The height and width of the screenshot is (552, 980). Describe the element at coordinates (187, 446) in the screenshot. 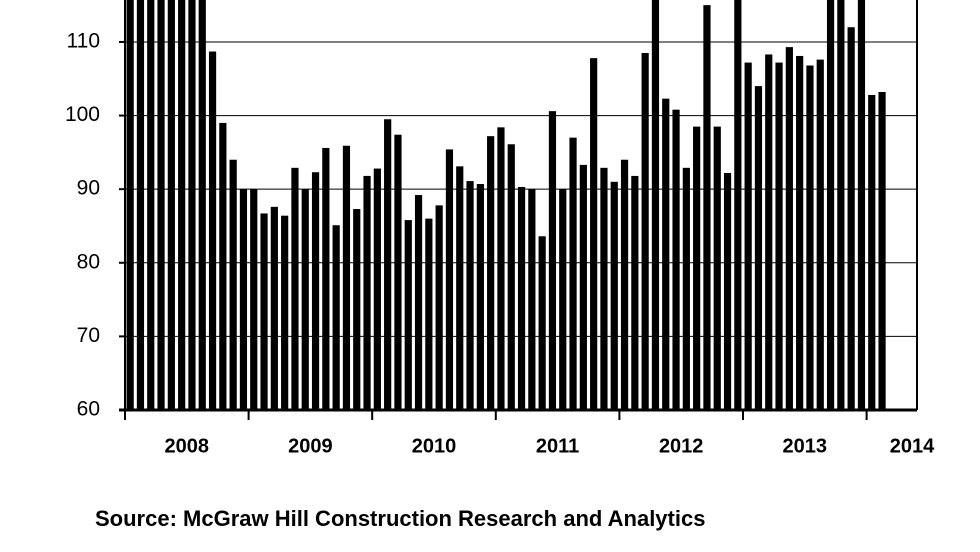

I see `x-tick-label: 2008` at that location.